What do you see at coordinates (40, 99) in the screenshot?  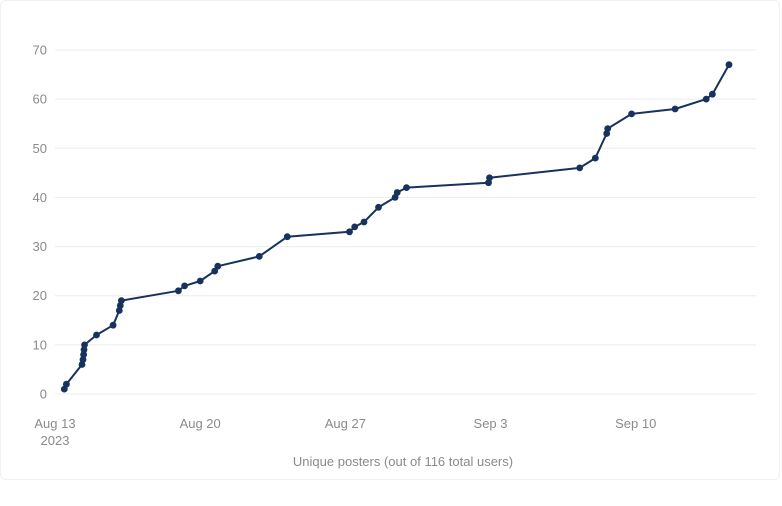 I see `y-tick-label: 60` at bounding box center [40, 99].